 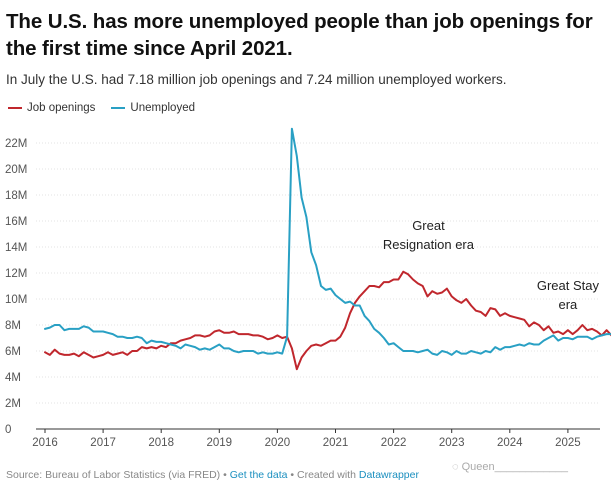 What do you see at coordinates (16, 144) in the screenshot?
I see `y-tick-label: 22M` at bounding box center [16, 144].